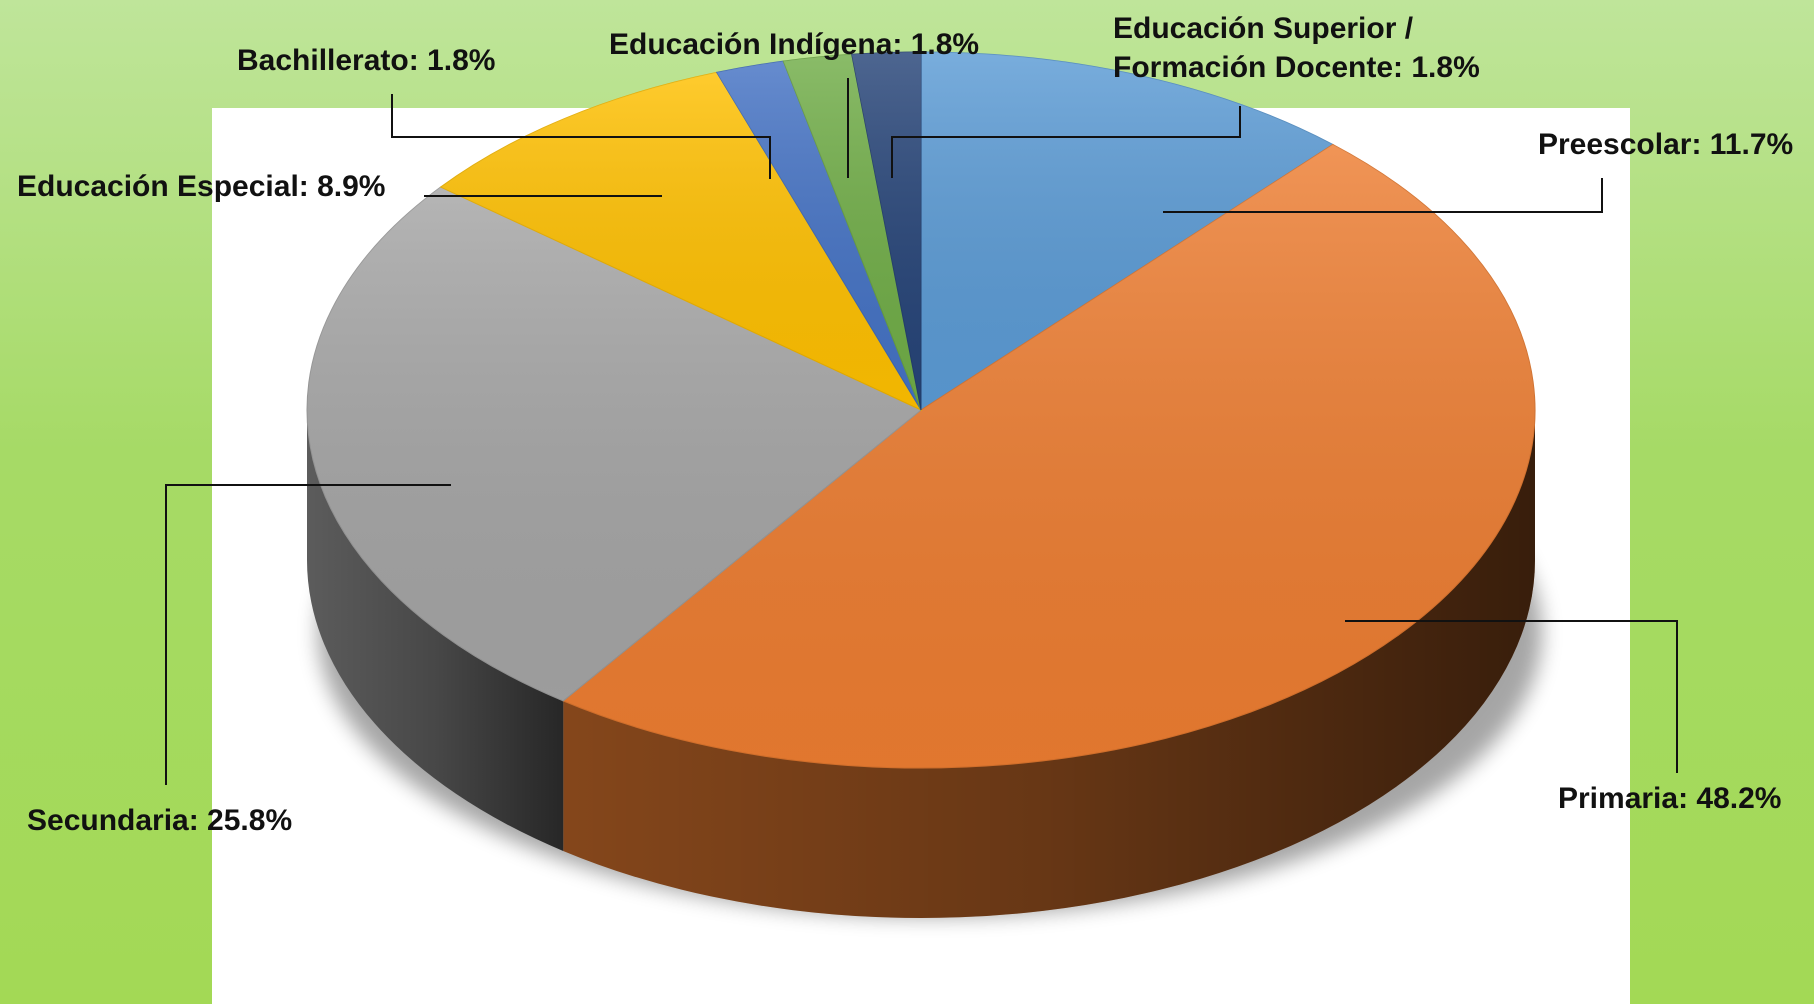 The width and height of the screenshot is (1814, 1004). Describe the element at coordinates (1127, 231) in the screenshot. I see `pie-slice-gloss-preescolar` at that location.